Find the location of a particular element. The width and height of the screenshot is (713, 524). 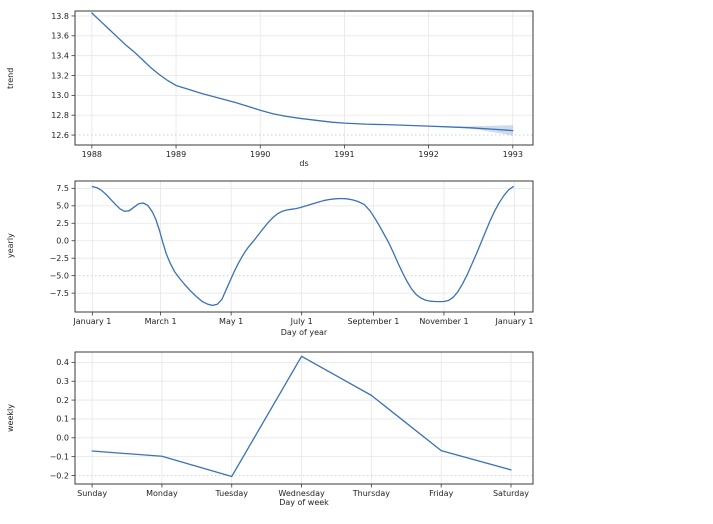

x-tick-label: Sunday is located at coordinates (92, 493).